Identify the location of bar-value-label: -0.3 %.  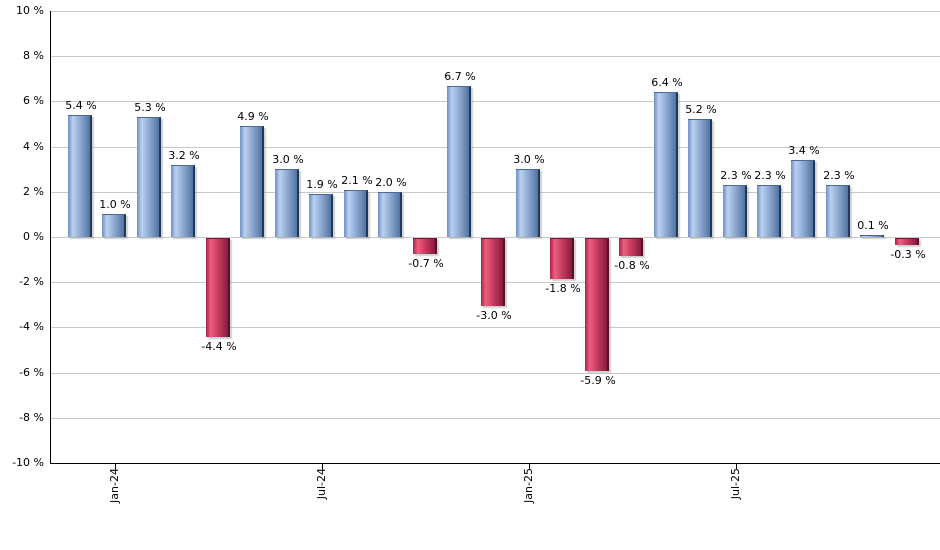
(908, 254).